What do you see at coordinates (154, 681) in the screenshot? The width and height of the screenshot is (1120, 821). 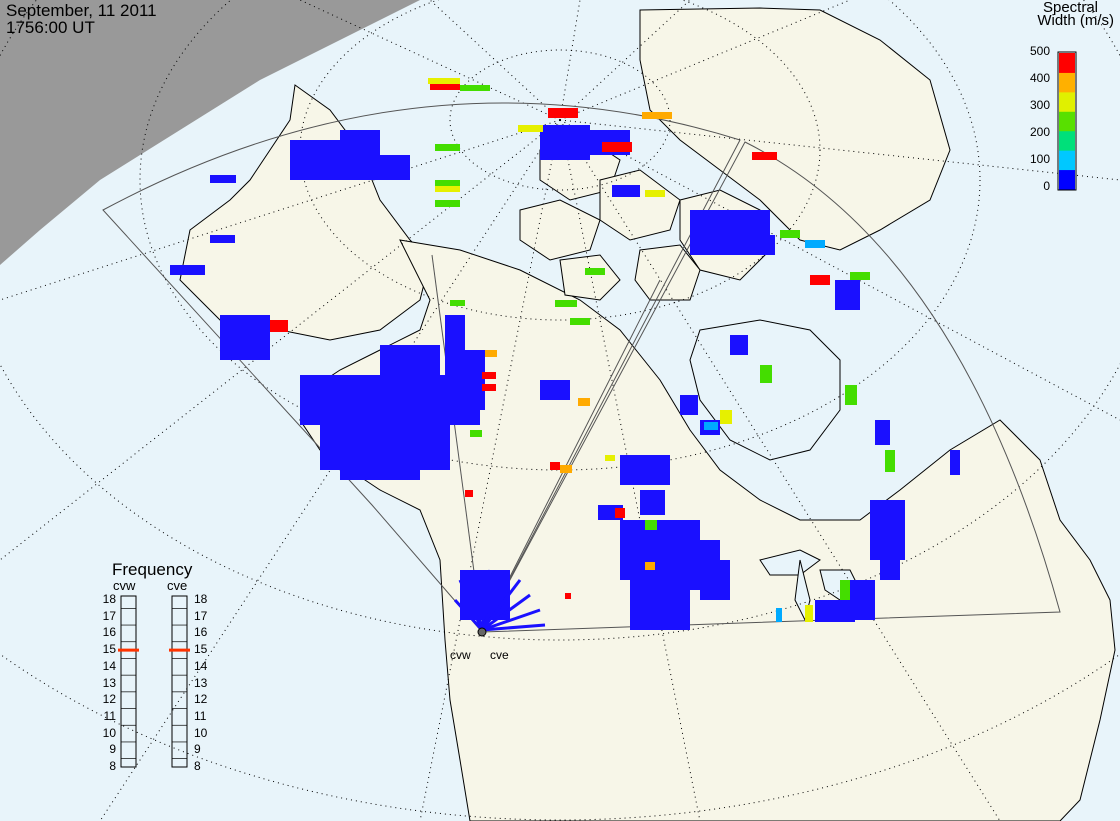 I see `frequency-panel` at bounding box center [154, 681].